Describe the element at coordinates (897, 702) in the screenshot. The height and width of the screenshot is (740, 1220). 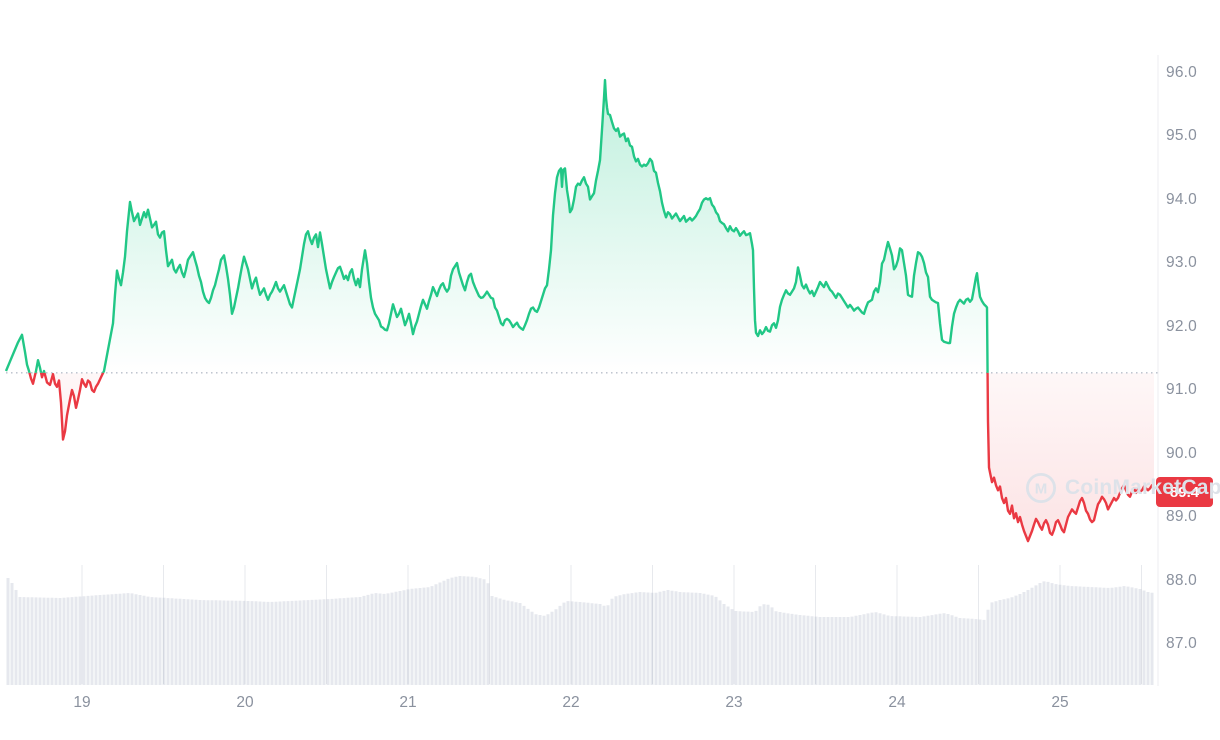
I see `x-axis-label: 24` at that location.